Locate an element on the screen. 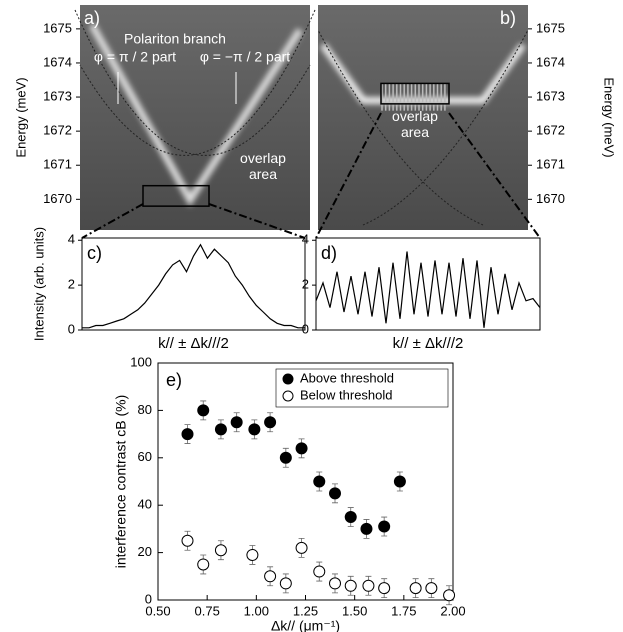  y-tick-label: 40 is located at coordinates (145, 504).